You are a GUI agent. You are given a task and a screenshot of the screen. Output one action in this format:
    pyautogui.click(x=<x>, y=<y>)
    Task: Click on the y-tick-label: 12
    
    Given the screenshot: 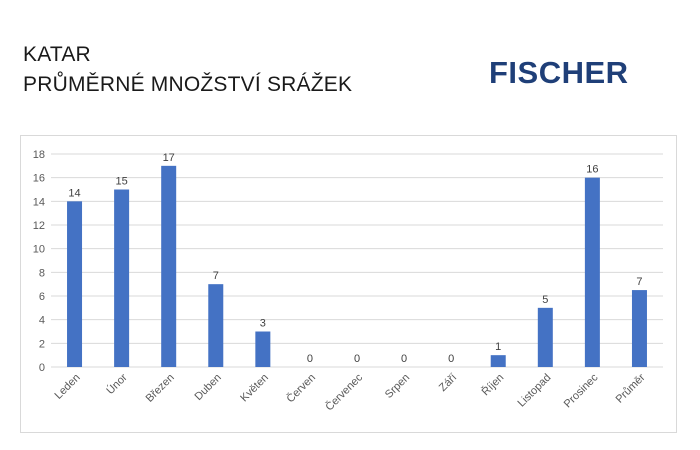 What is the action you would take?
    pyautogui.click(x=39, y=226)
    